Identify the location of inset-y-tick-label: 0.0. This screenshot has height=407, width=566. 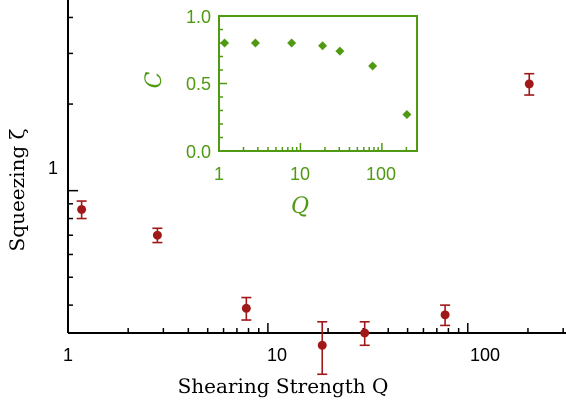
(198, 152).